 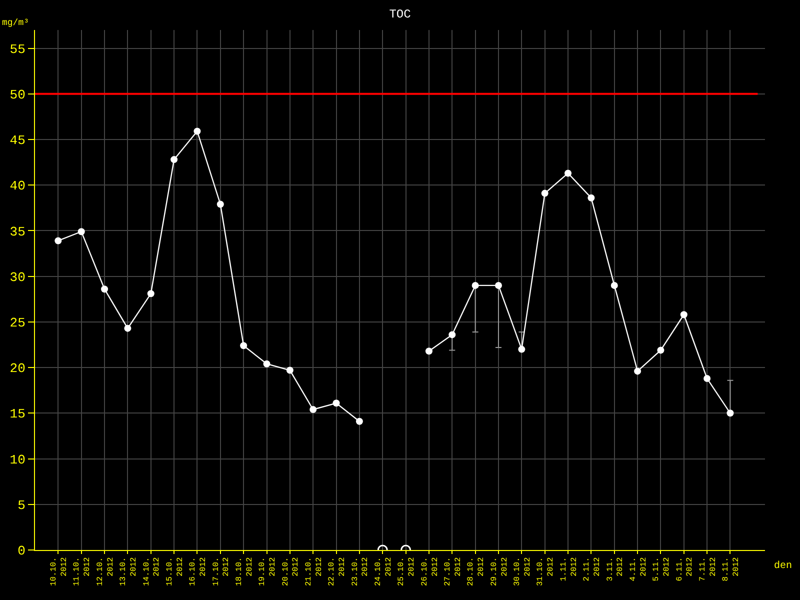 What do you see at coordinates (22, 551) in the screenshot?
I see `y-tick-label: 0` at bounding box center [22, 551].